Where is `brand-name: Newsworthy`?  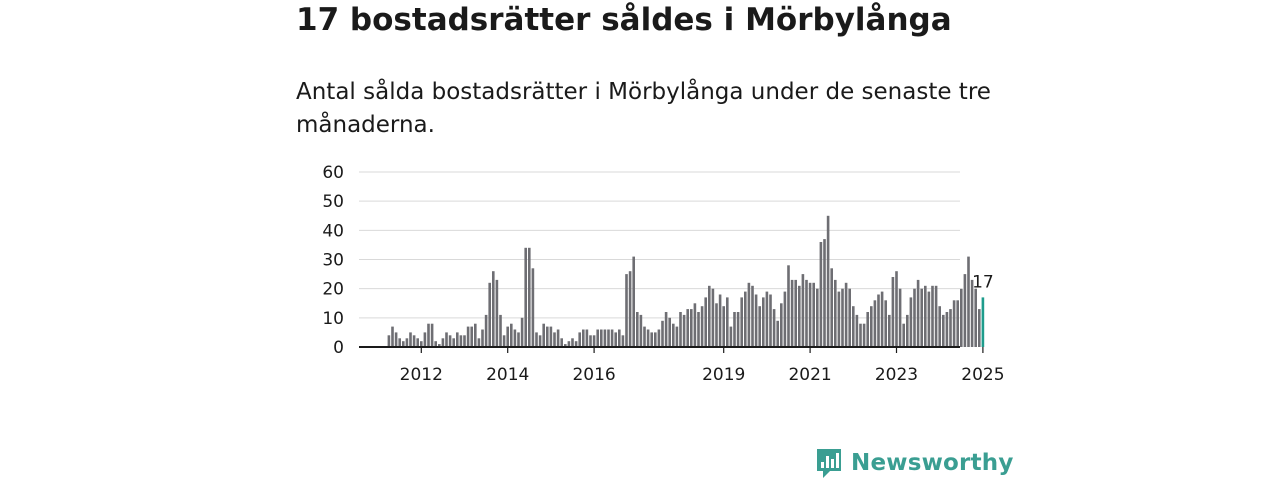 brand-name: Newsworthy is located at coordinates (932, 463).